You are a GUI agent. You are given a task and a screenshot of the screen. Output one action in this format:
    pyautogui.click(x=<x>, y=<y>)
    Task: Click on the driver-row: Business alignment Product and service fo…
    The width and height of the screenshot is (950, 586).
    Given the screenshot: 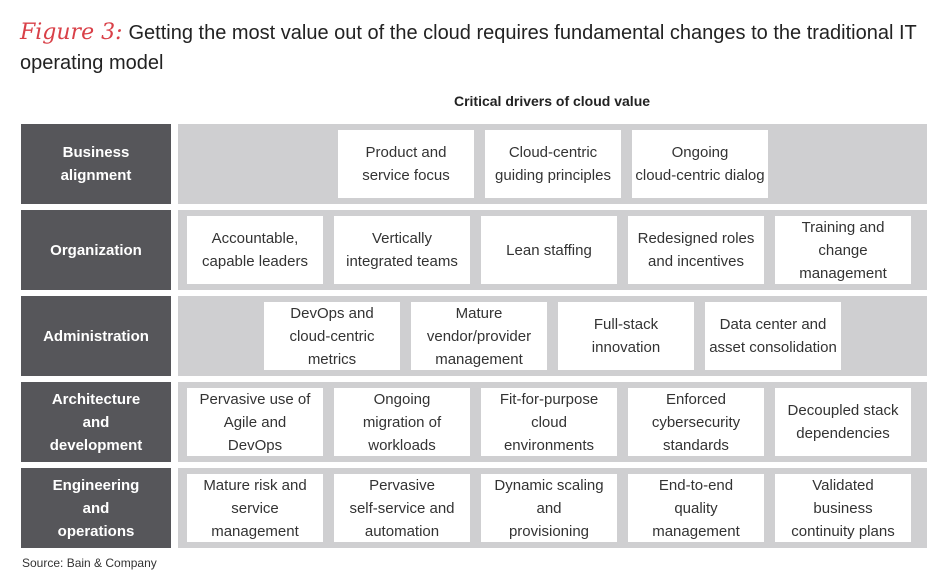 What is the action you would take?
    pyautogui.click(x=474, y=164)
    